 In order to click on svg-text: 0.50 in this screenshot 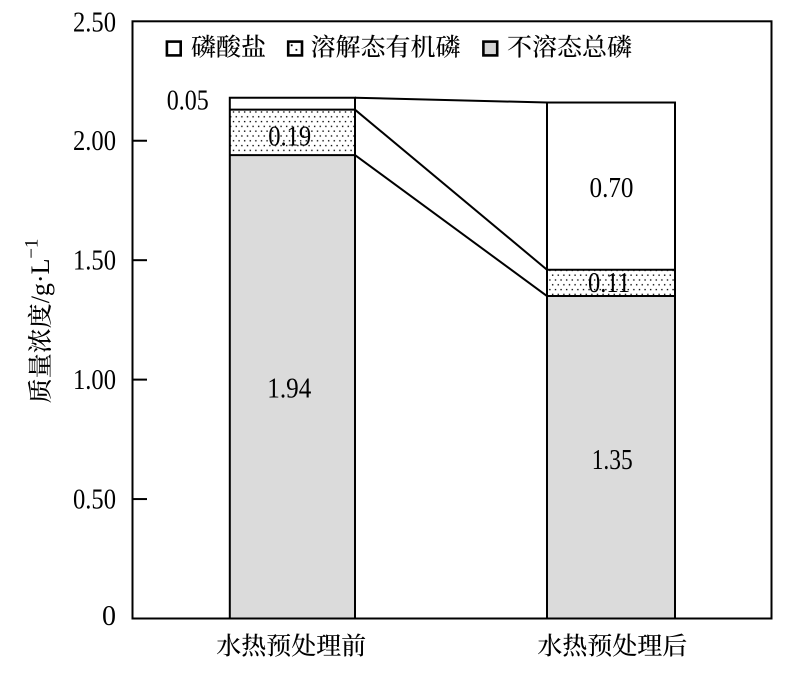, I will do `click(94, 499)`.